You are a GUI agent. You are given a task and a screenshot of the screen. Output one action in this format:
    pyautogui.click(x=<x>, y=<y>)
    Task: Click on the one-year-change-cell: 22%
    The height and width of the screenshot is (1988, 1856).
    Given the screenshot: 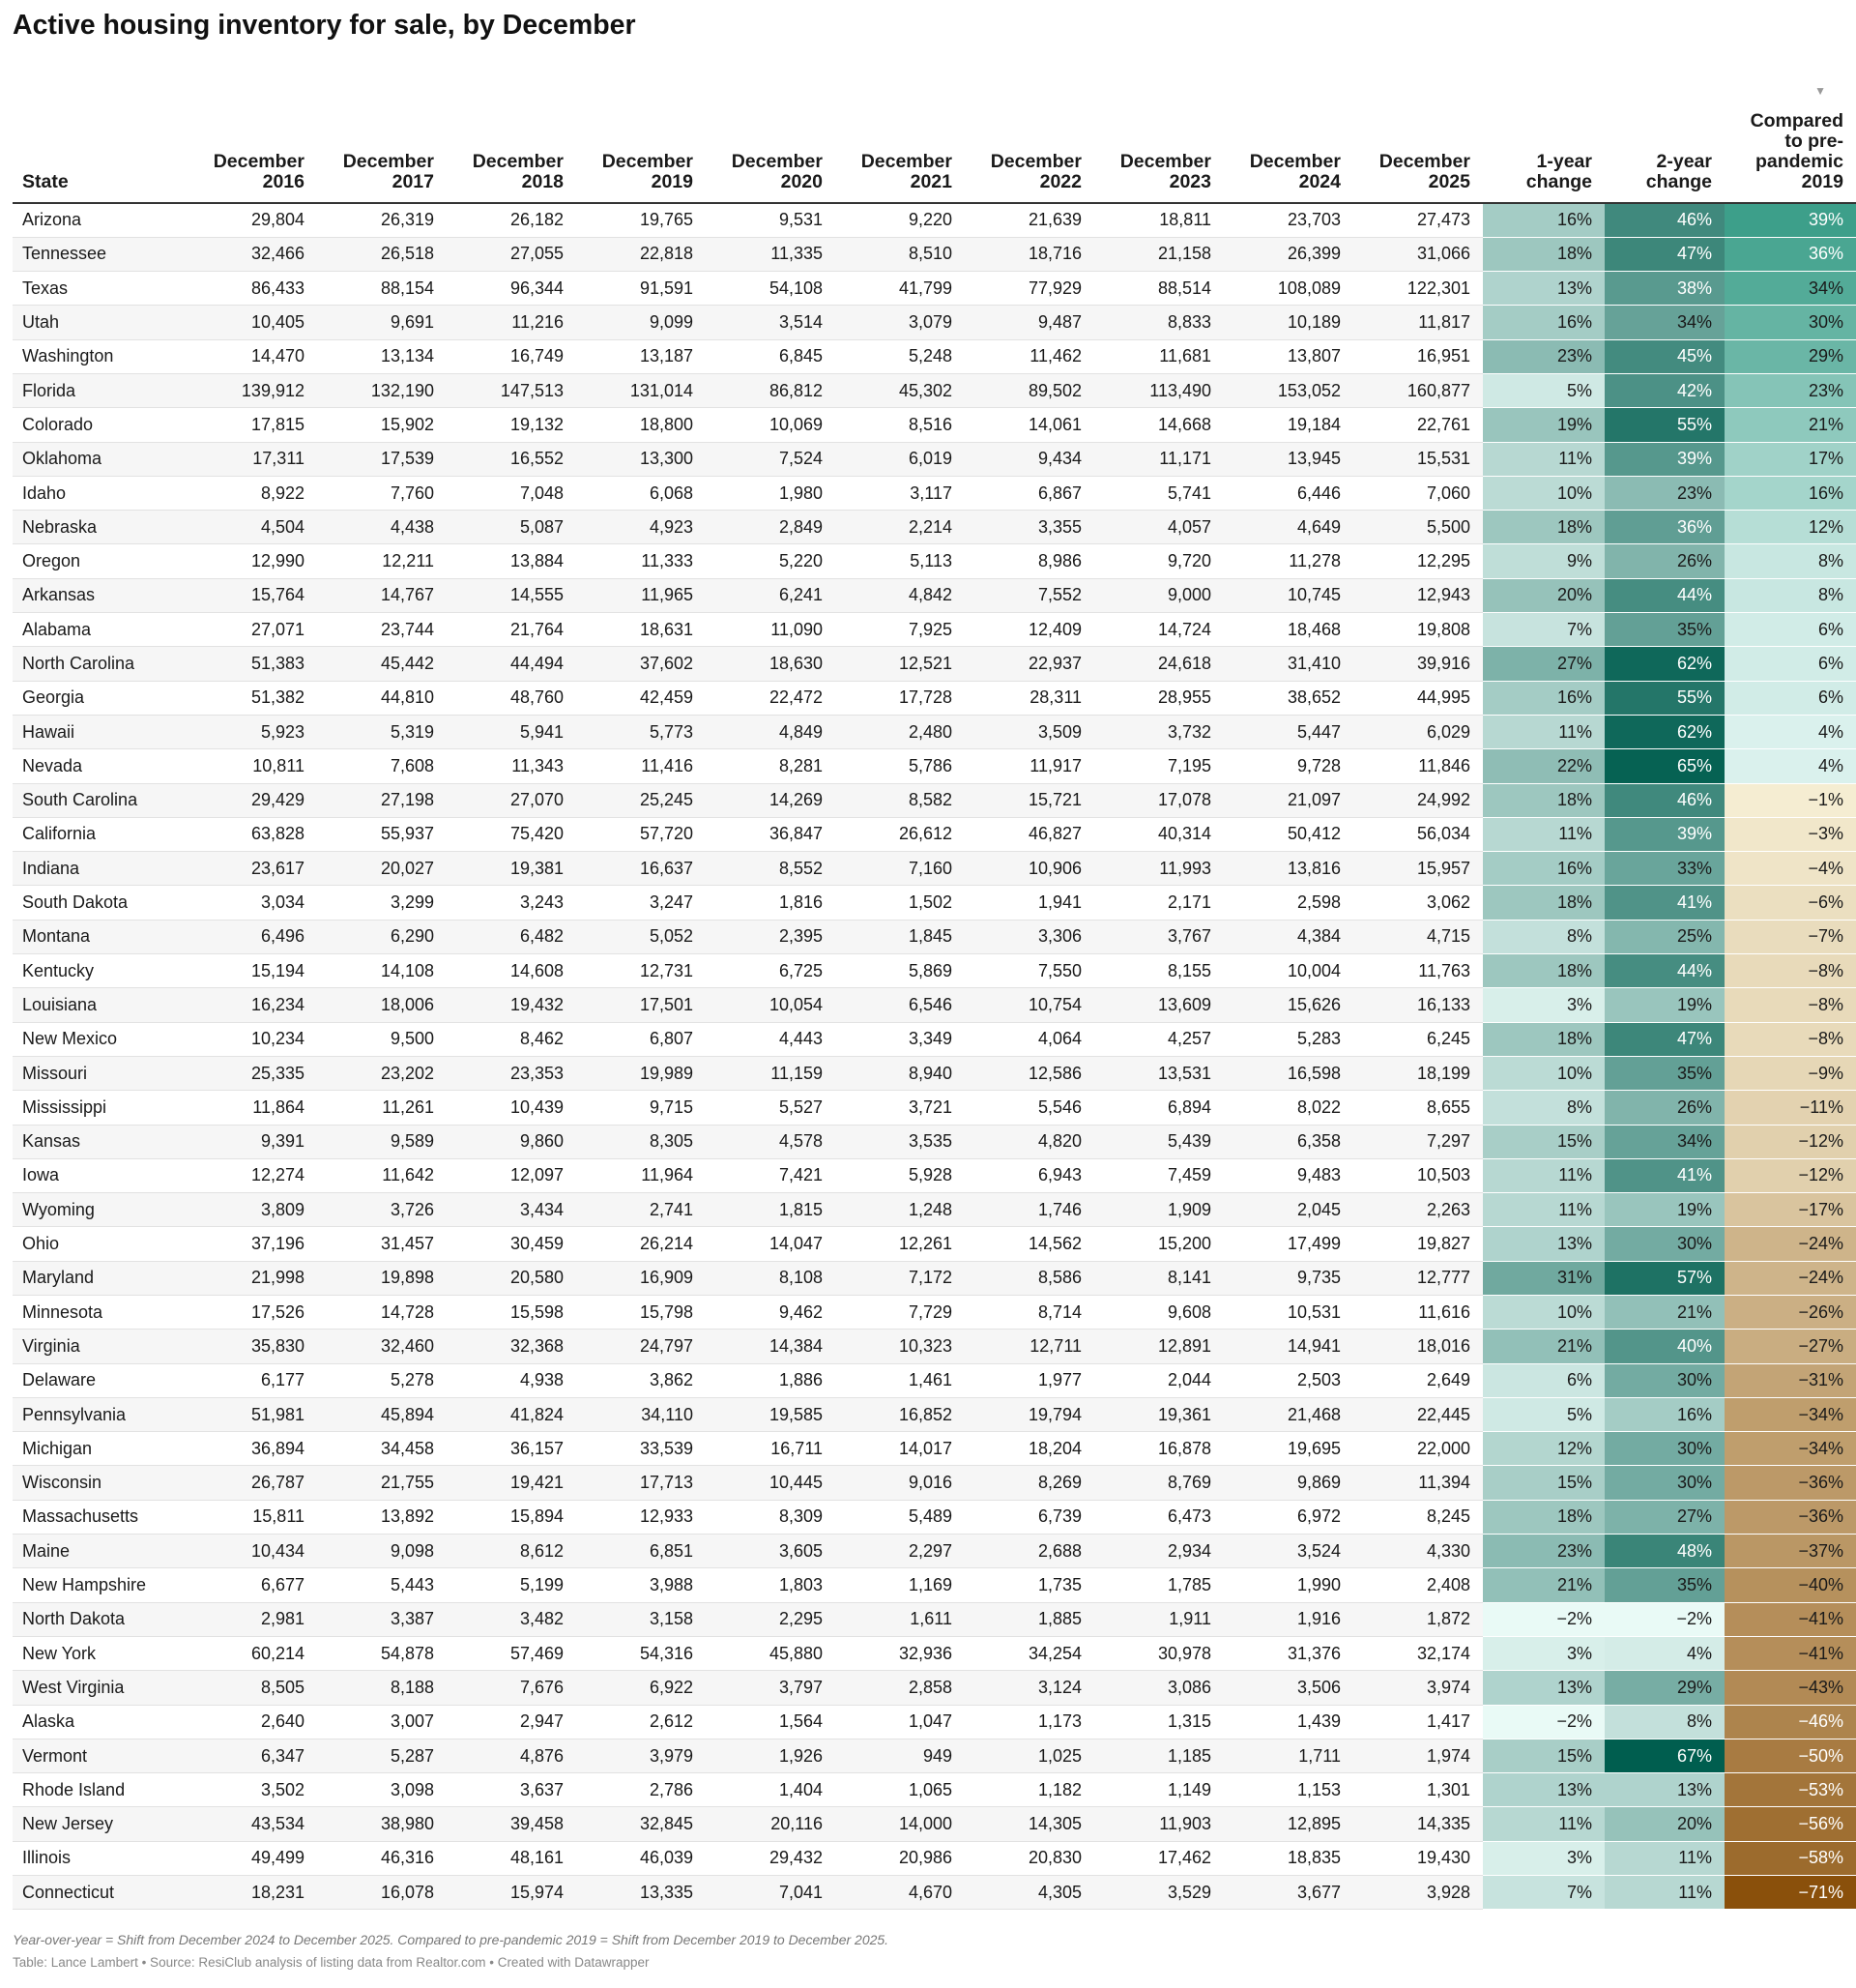 What is the action you would take?
    pyautogui.click(x=1544, y=766)
    